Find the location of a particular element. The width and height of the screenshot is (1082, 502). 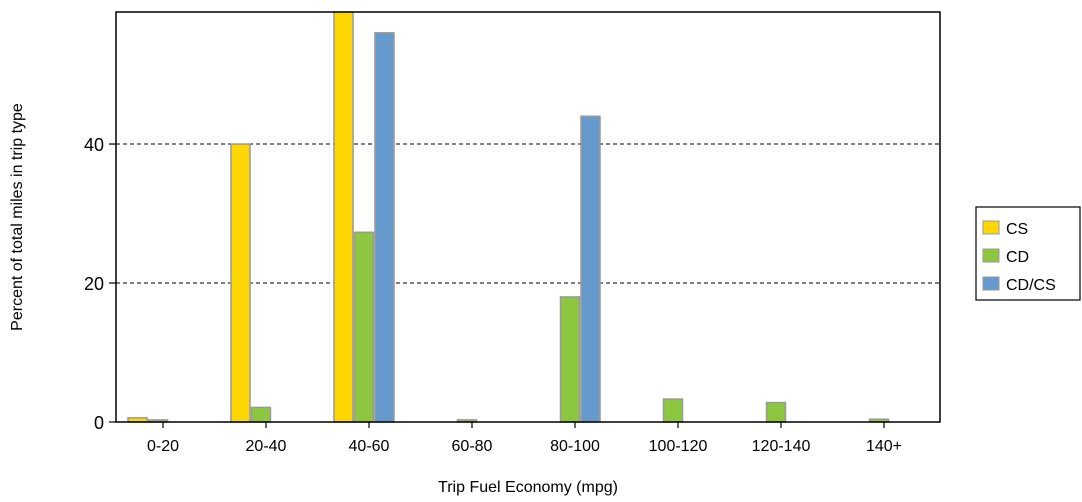

y-tick-label-0: 0 is located at coordinates (99, 423).